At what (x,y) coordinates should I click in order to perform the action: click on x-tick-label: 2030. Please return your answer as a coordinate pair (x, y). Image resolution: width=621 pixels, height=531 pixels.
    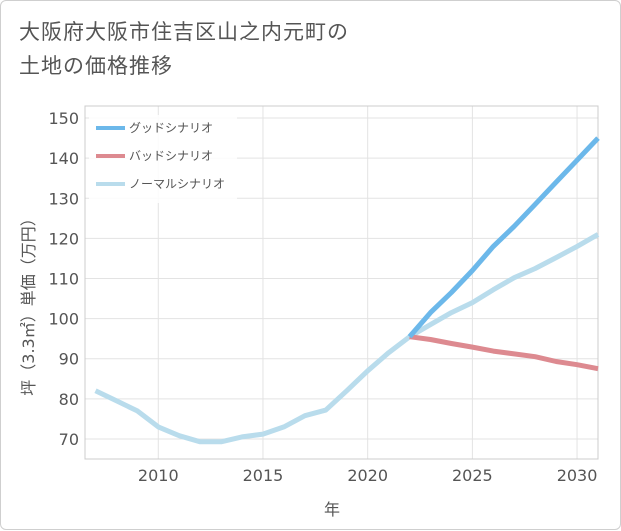
    Looking at the image, I should click on (577, 475).